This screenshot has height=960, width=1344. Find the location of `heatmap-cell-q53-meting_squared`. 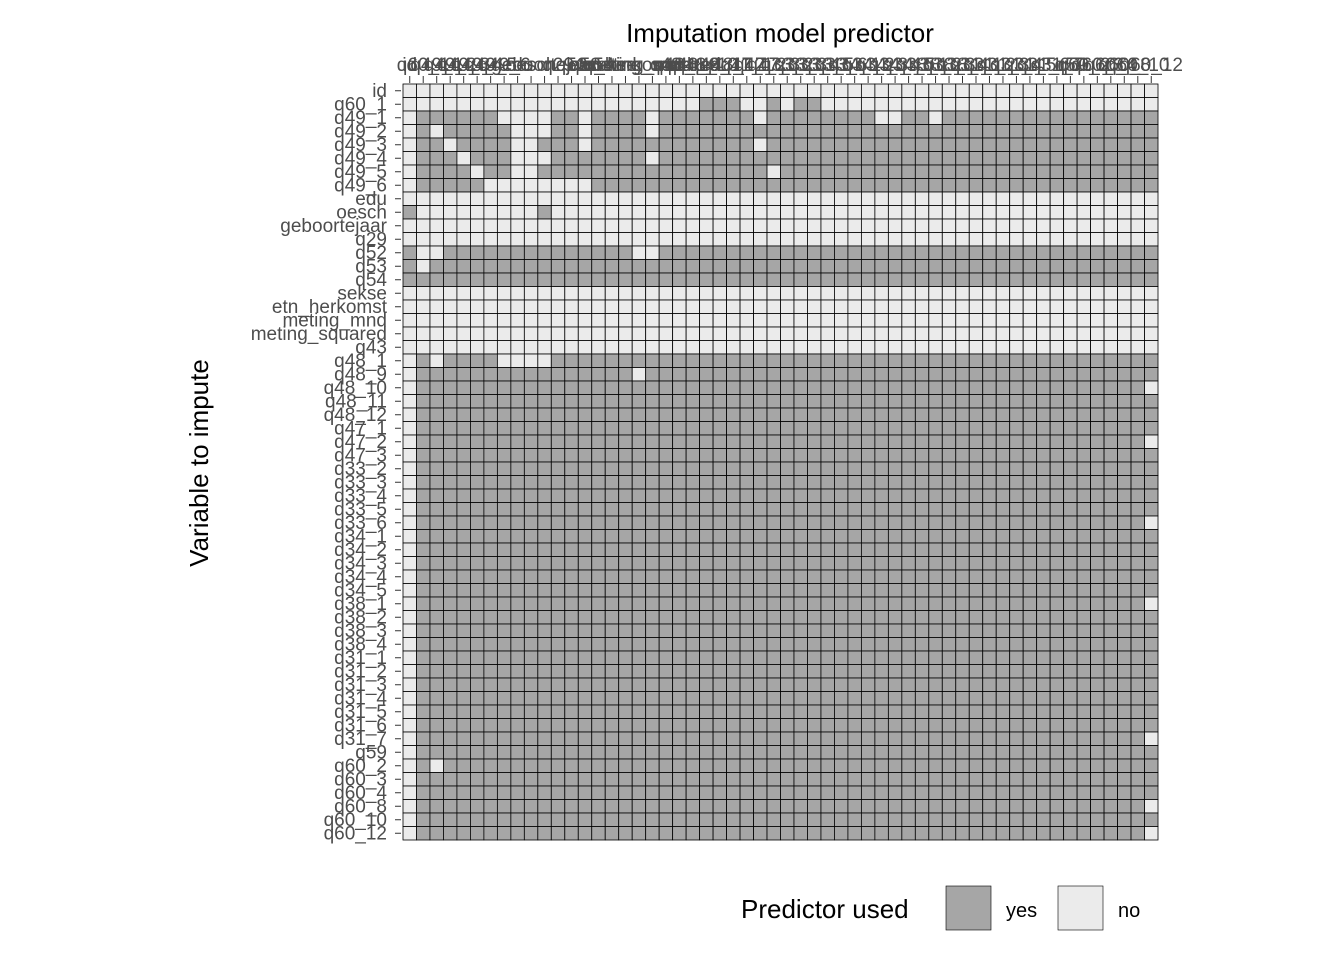

heatmap-cell-q53-meting_squared is located at coordinates (652, 266).